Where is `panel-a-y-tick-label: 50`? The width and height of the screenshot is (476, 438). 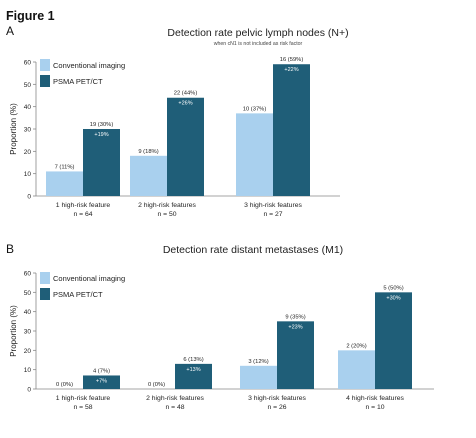 panel-a-y-tick-label: 50 is located at coordinates (28, 85).